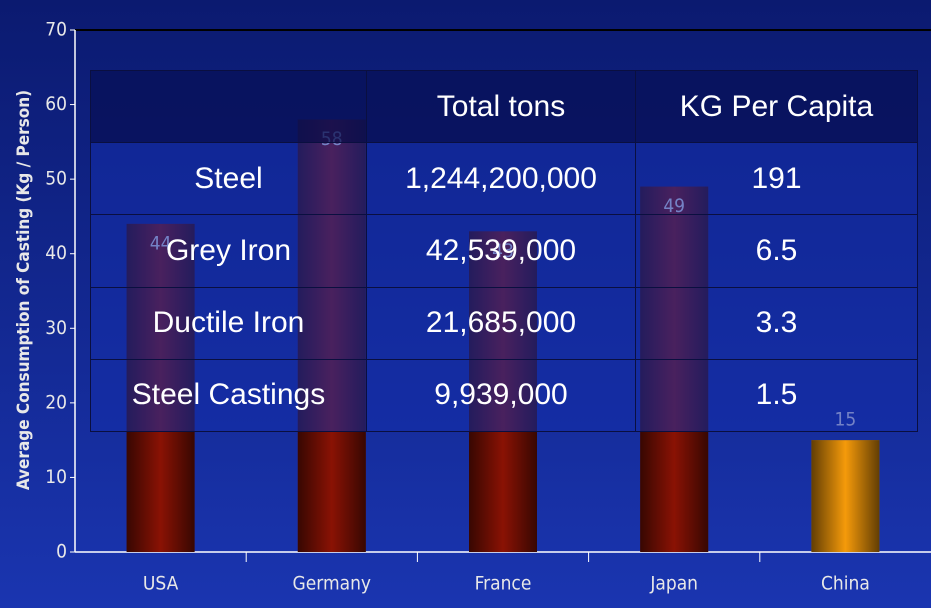  What do you see at coordinates (56, 402) in the screenshot?
I see `y-tick-label: 20` at bounding box center [56, 402].